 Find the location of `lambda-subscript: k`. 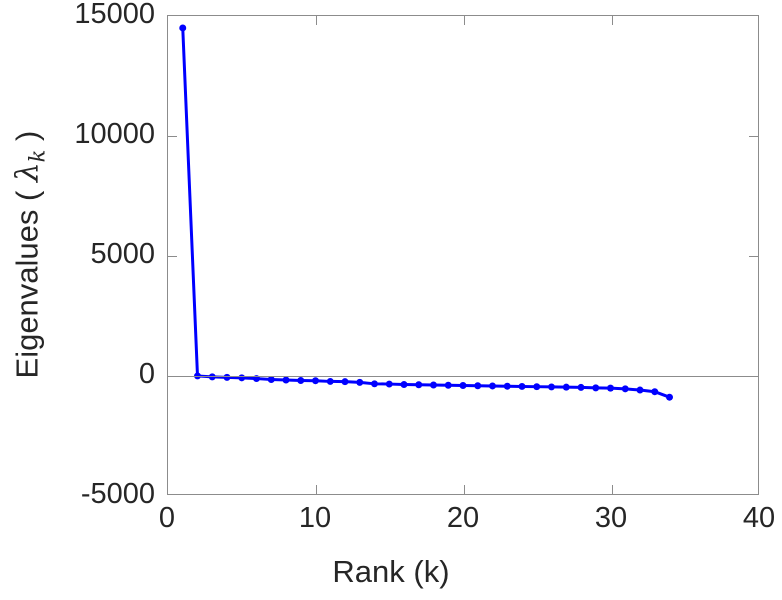

lambda-subscript: k is located at coordinates (37, 156).